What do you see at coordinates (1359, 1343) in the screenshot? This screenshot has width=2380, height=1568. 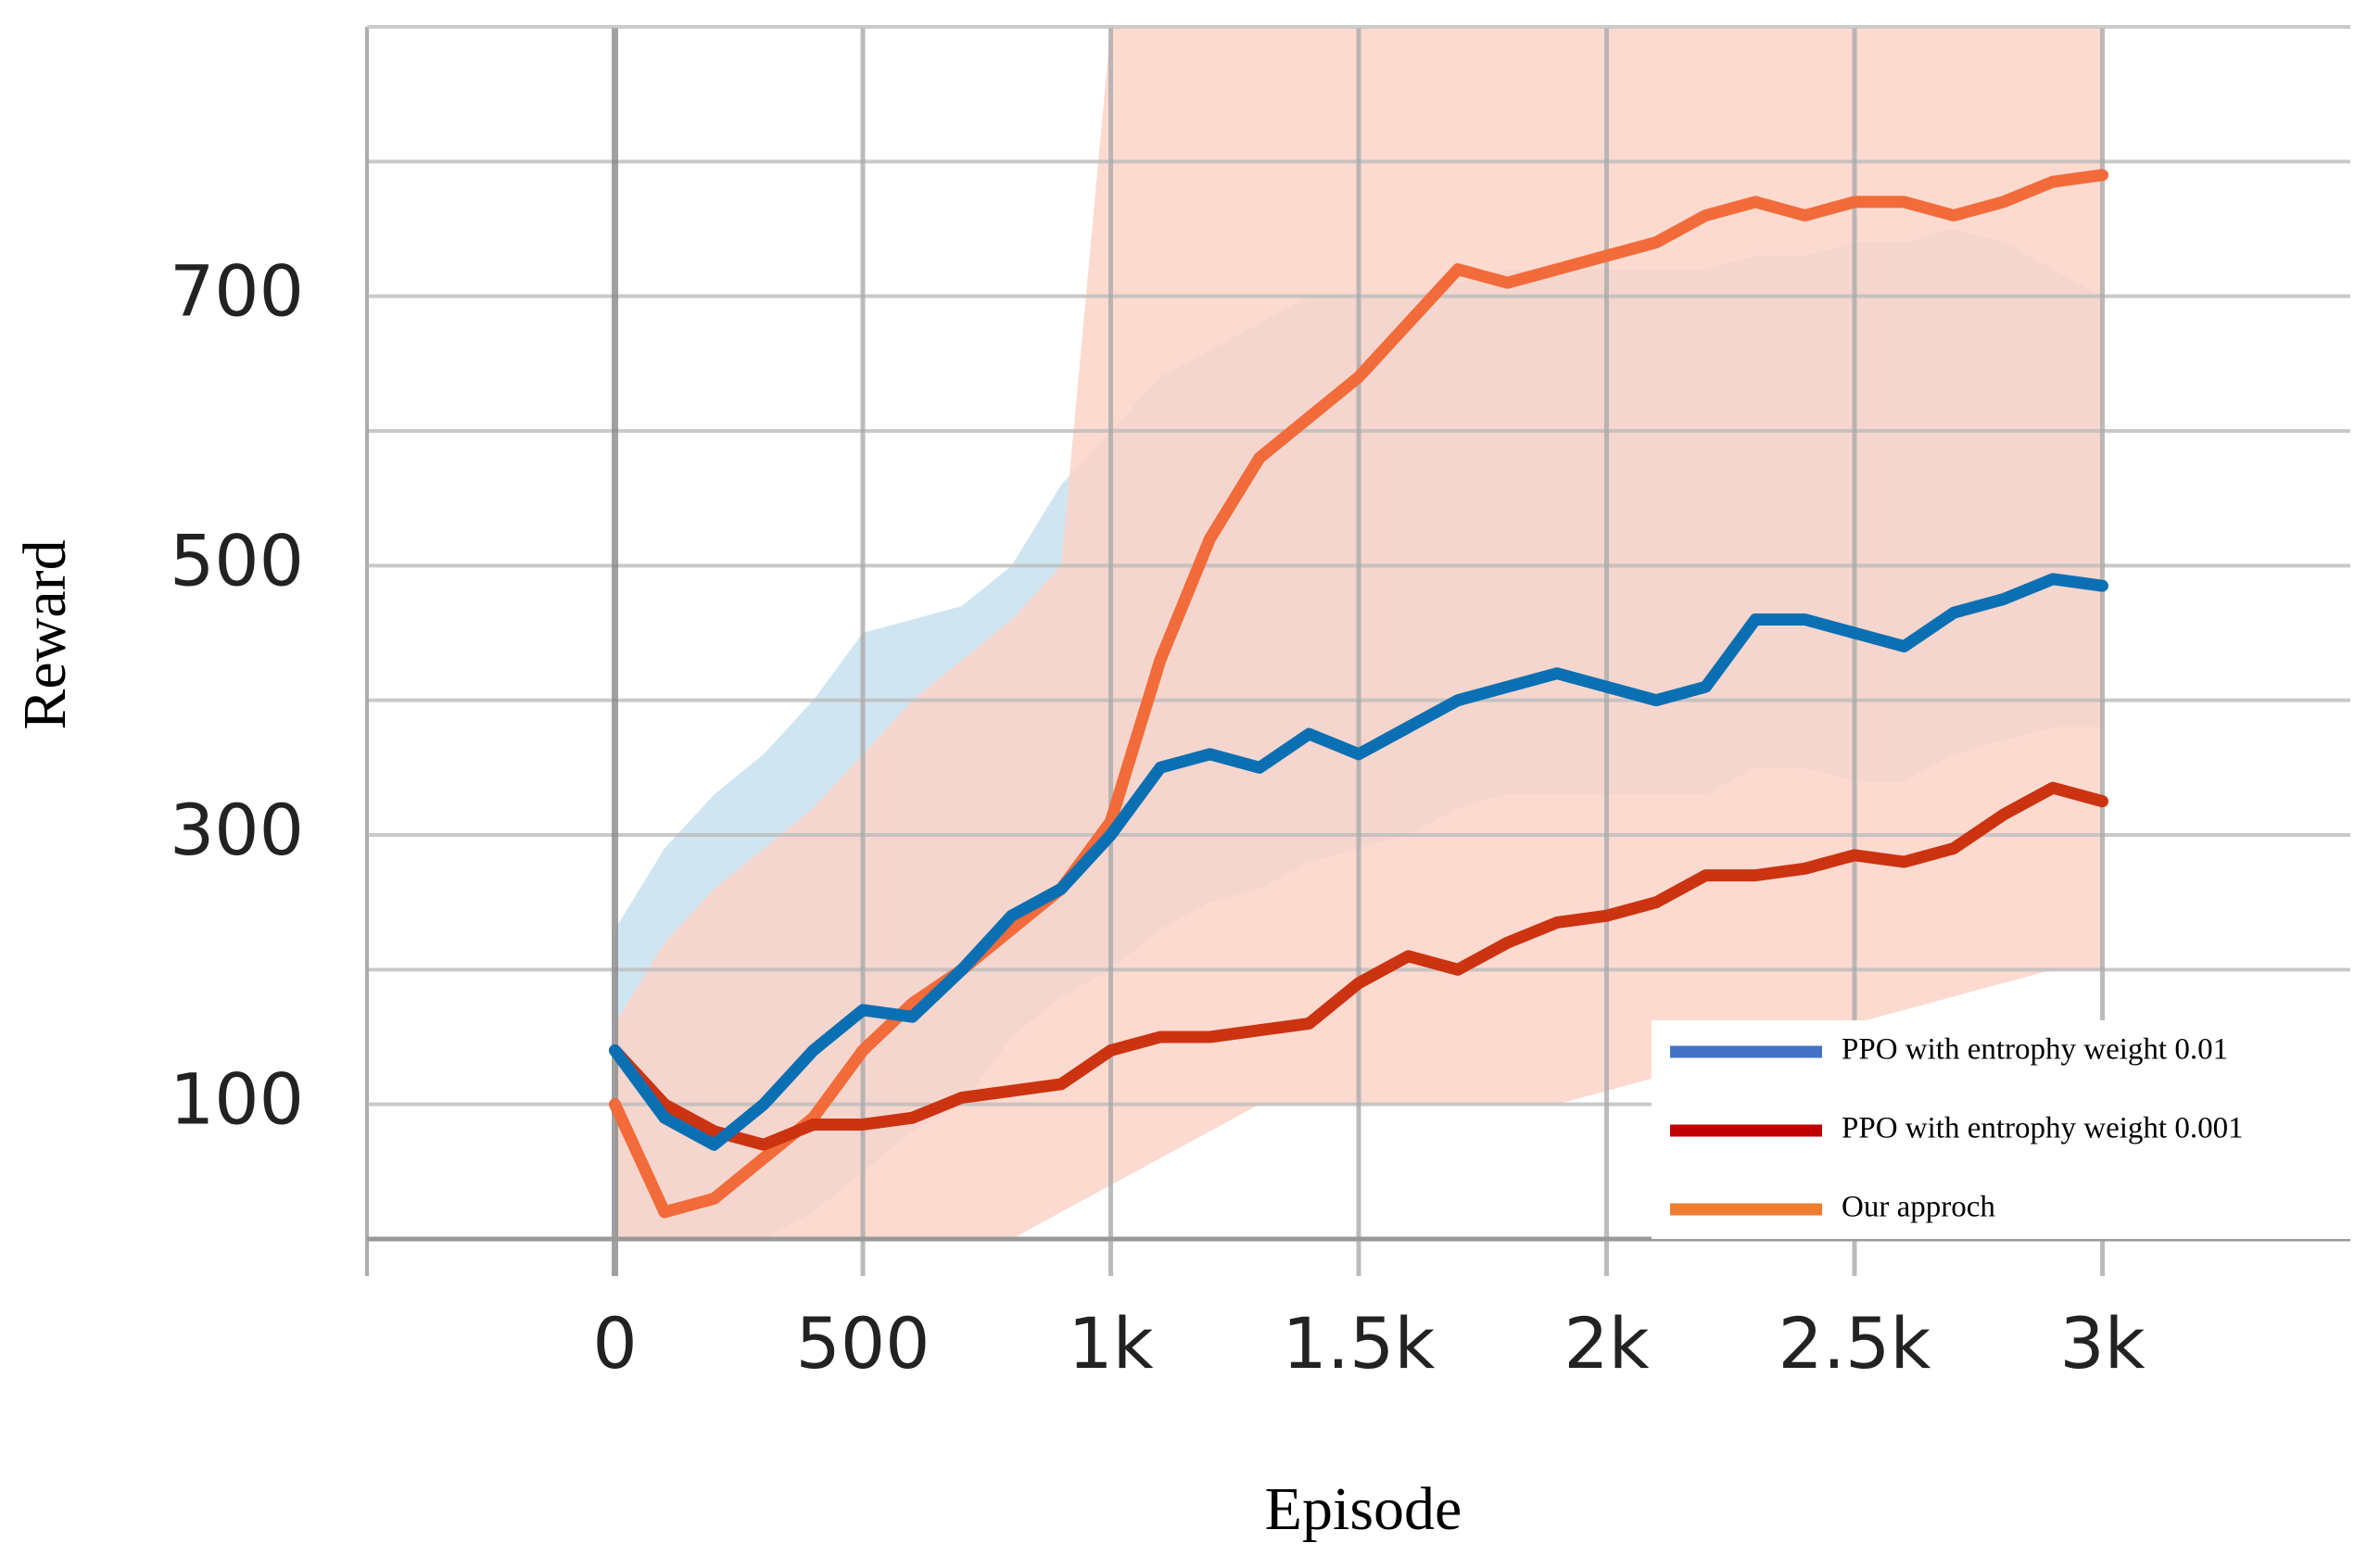 I see `x-tick-label: 1.5k` at bounding box center [1359, 1343].